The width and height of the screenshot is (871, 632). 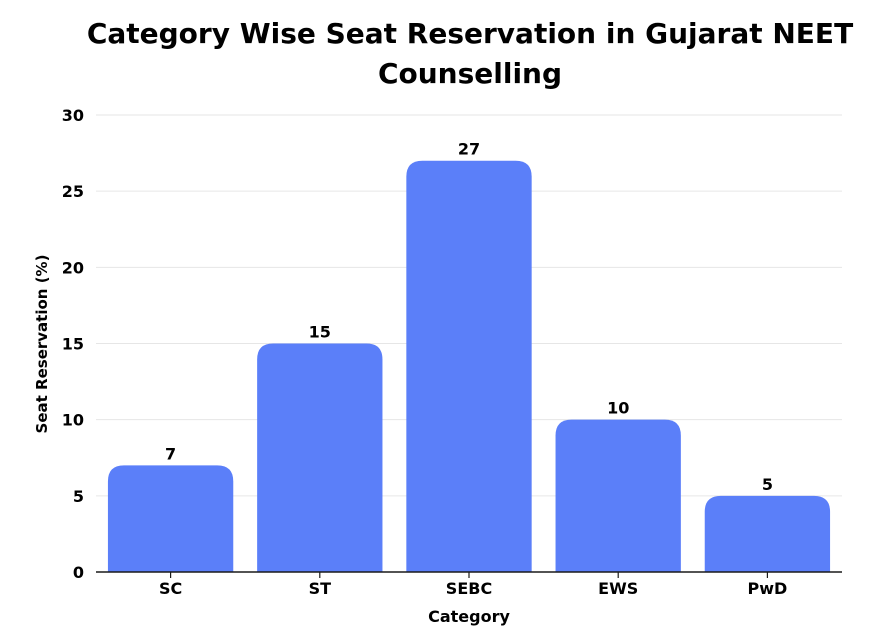 I want to click on axes, so click(x=469, y=574).